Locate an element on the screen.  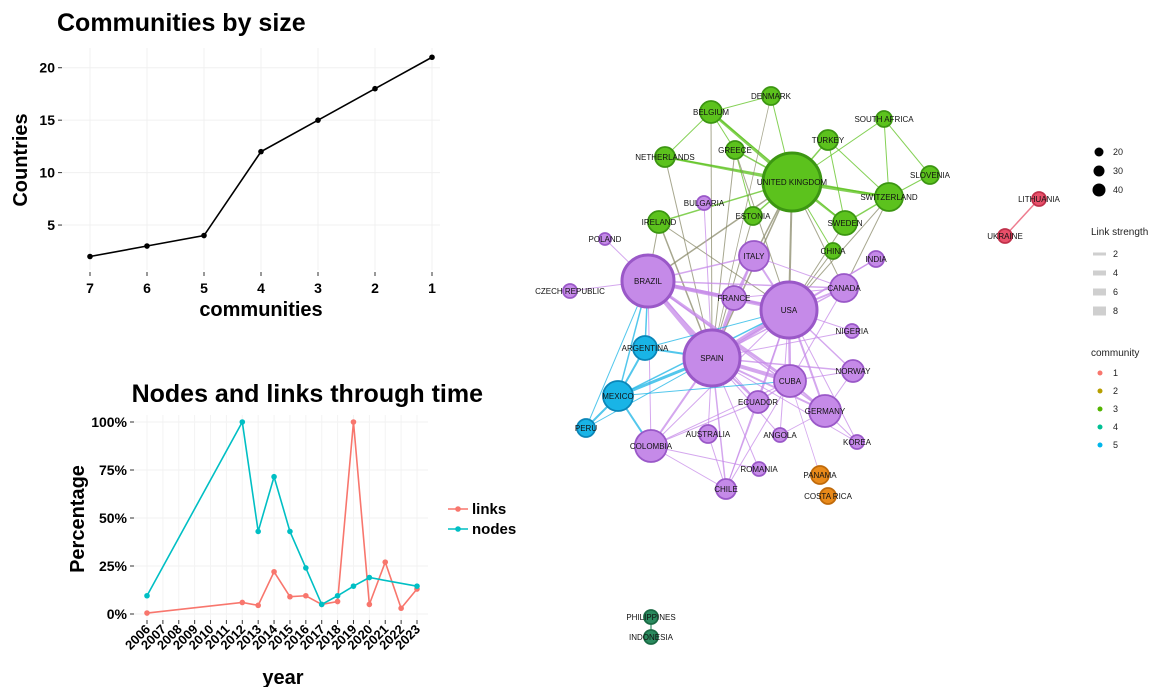
node-label: MEXICO is located at coordinates (618, 396).